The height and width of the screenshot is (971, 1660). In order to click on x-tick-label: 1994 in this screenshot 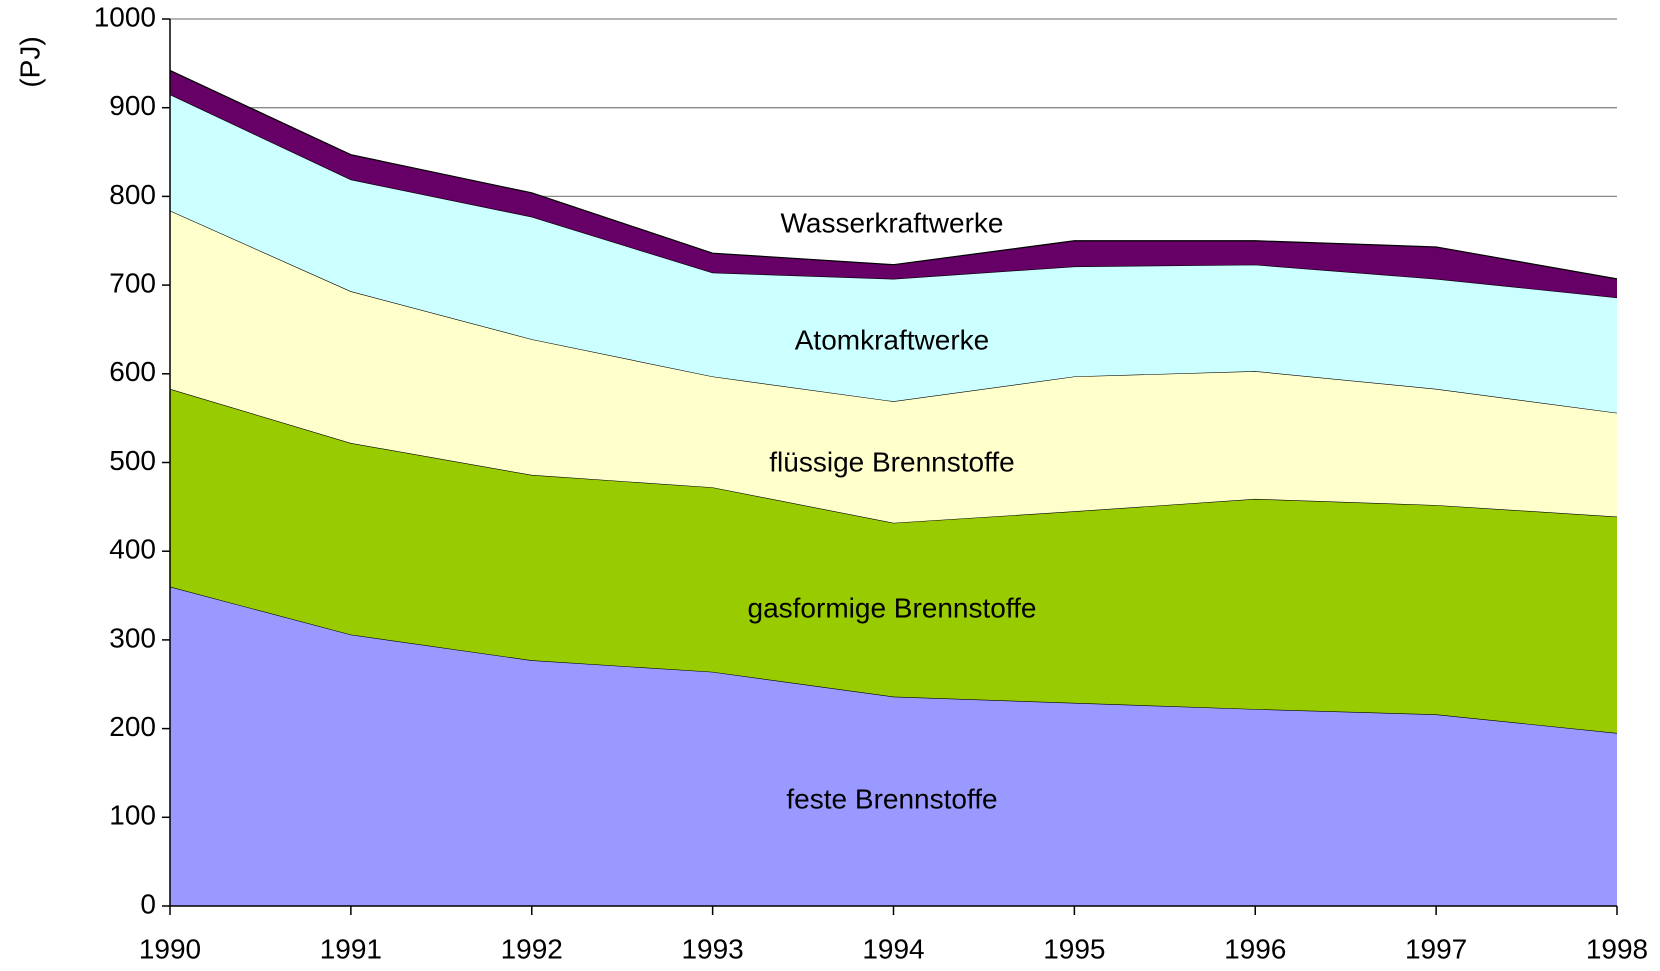, I will do `click(893, 948)`.